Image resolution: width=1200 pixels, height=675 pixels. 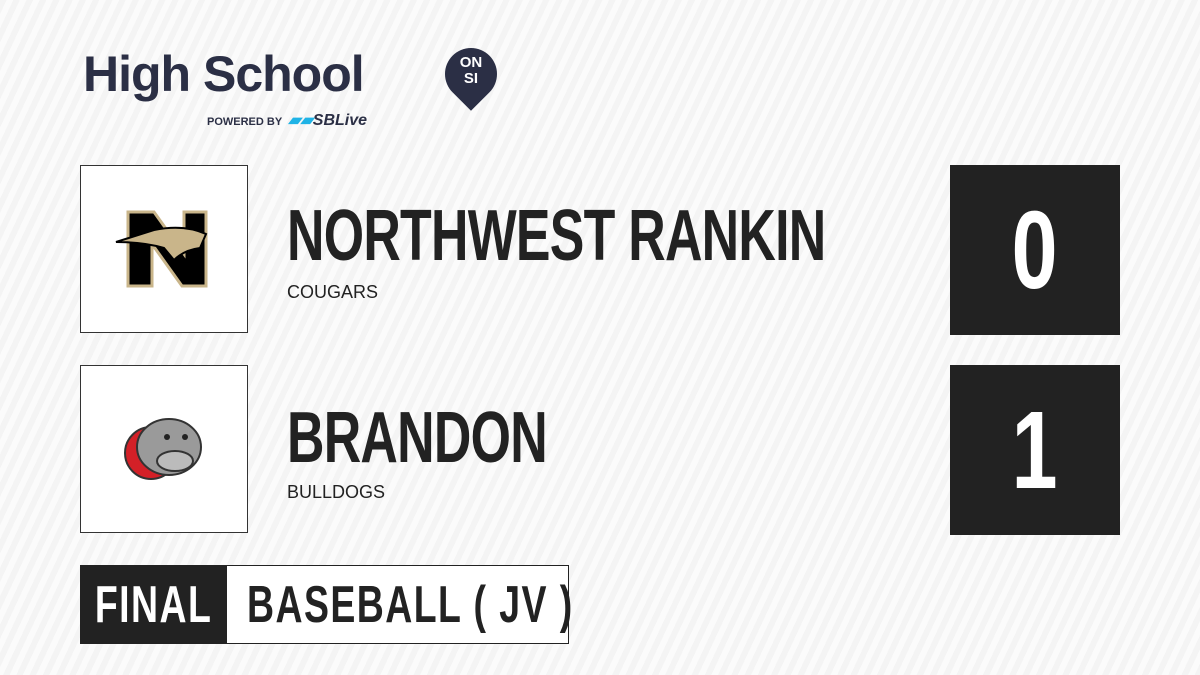 I want to click on score-value: 1, so click(x=1035, y=450).